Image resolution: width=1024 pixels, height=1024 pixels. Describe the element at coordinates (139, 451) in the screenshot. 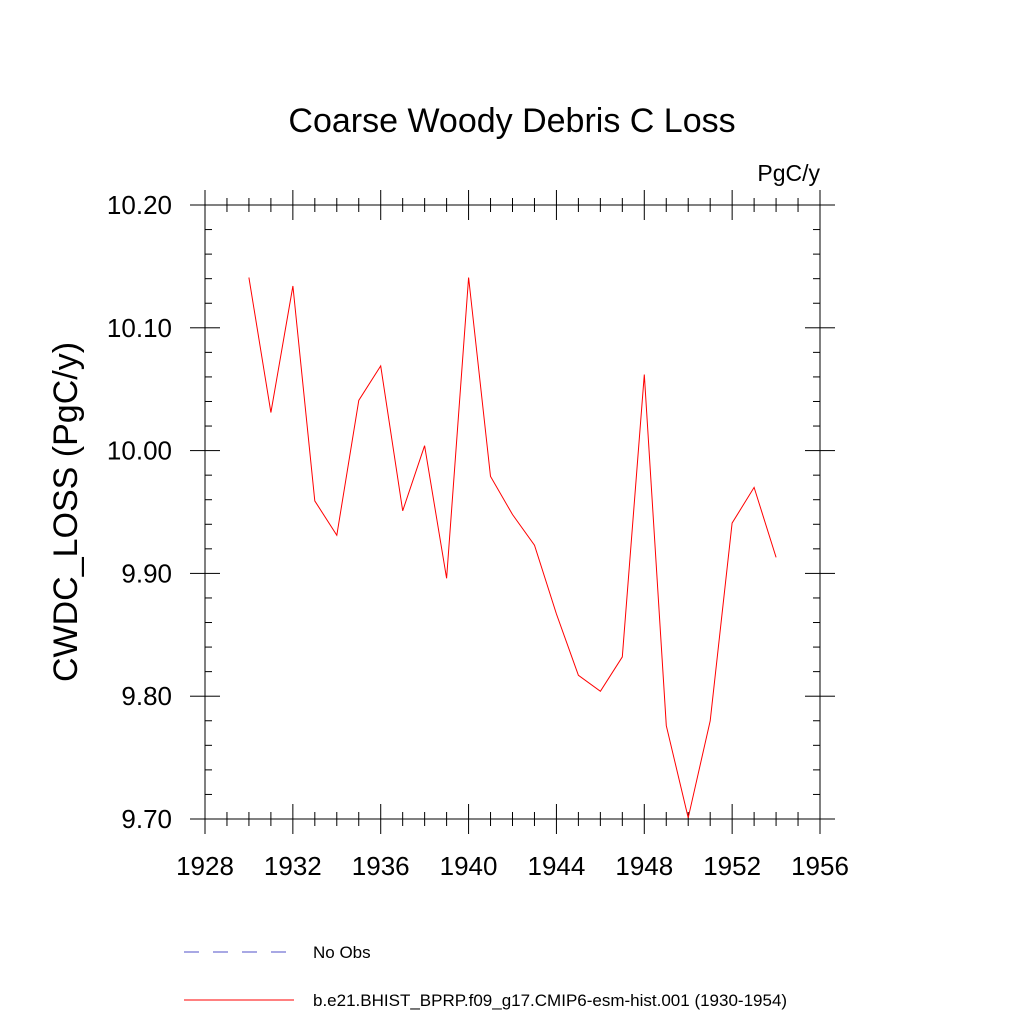

I see `y-tick-label: 10.00` at that location.